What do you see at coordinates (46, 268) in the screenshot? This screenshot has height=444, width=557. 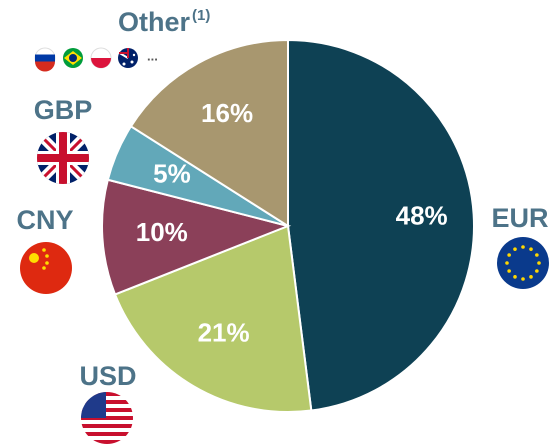 I see `flag-cn` at bounding box center [46, 268].